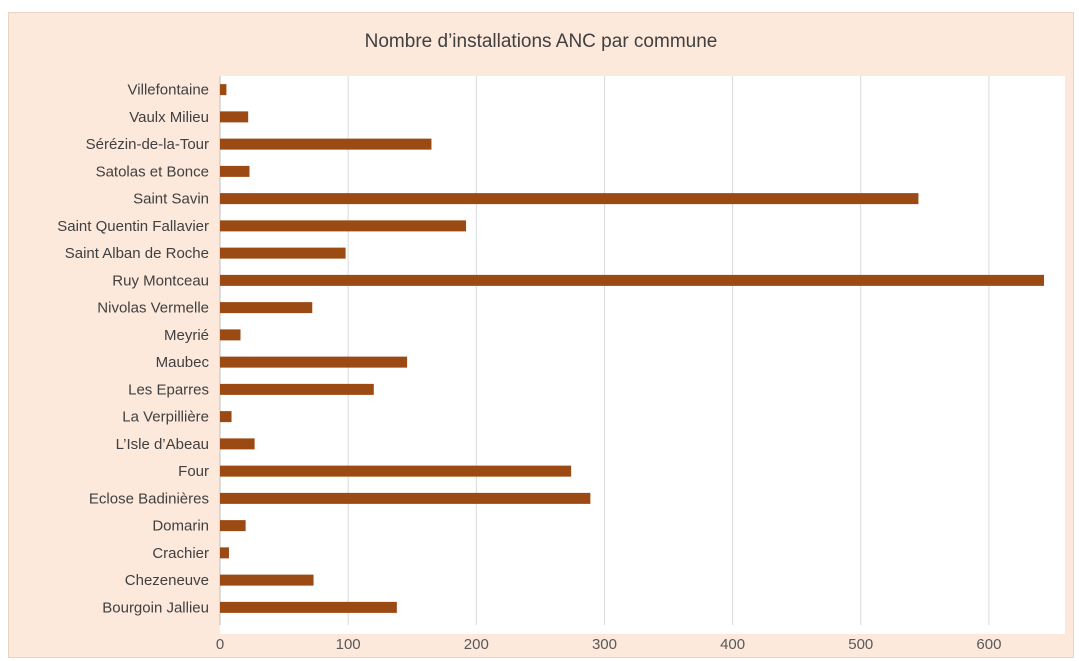  I want to click on category-label: Bourgoin Jallieu, so click(155, 607).